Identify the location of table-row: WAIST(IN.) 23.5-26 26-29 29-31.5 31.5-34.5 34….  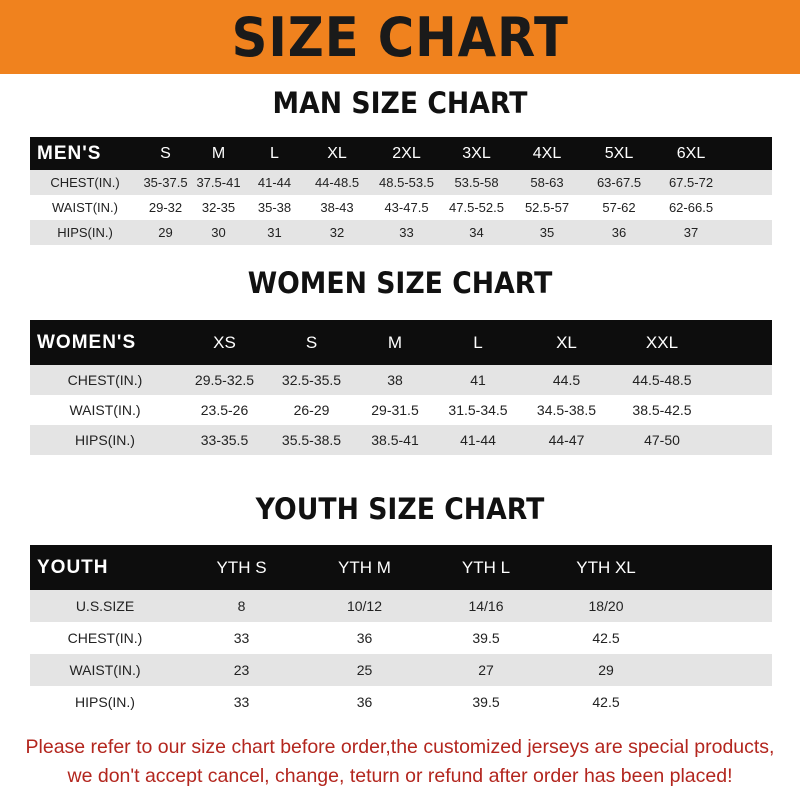
(401, 410).